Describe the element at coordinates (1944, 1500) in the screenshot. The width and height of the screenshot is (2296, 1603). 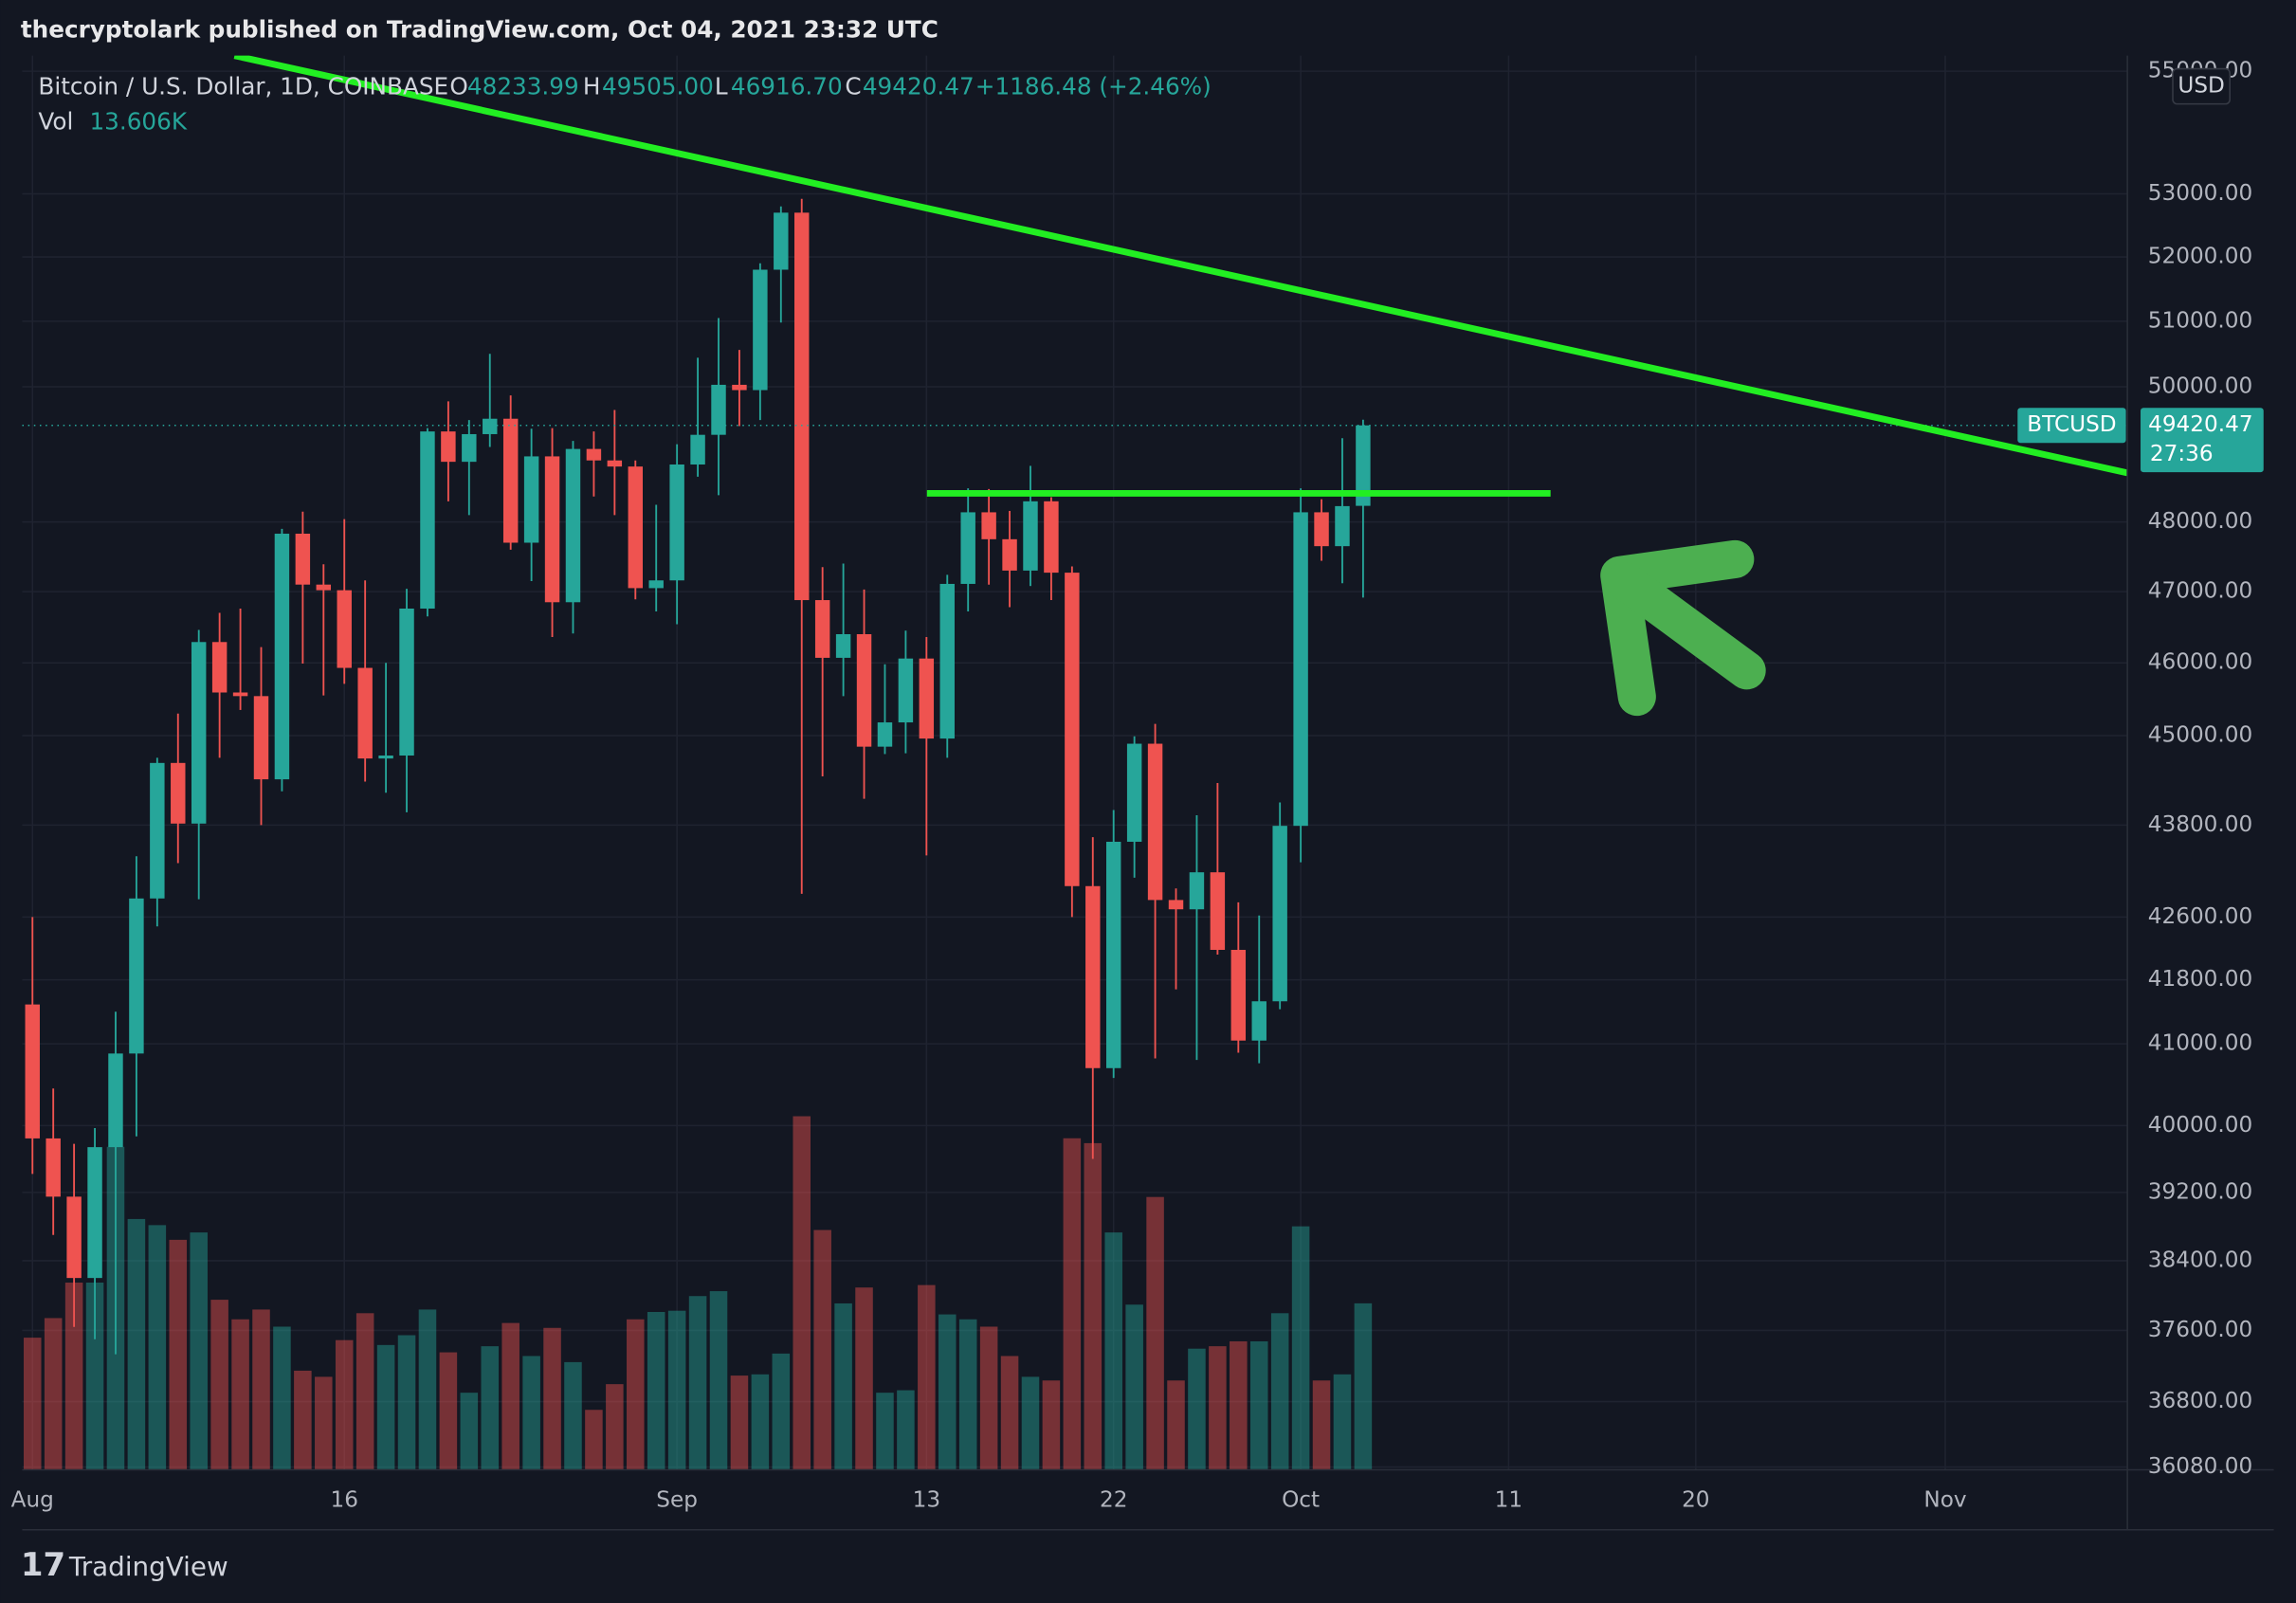
I see `x-tick-label: Nov` at that location.